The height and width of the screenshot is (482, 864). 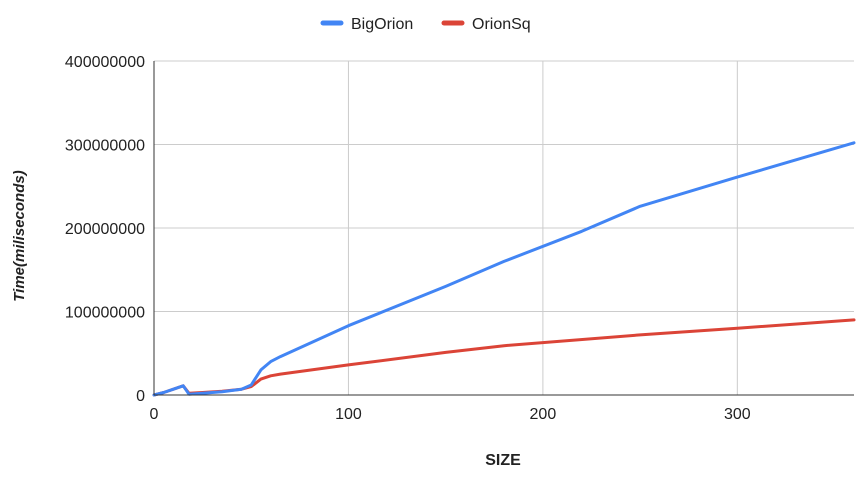 What do you see at coordinates (105, 62) in the screenshot?
I see `y-tick-label: 400000000` at bounding box center [105, 62].